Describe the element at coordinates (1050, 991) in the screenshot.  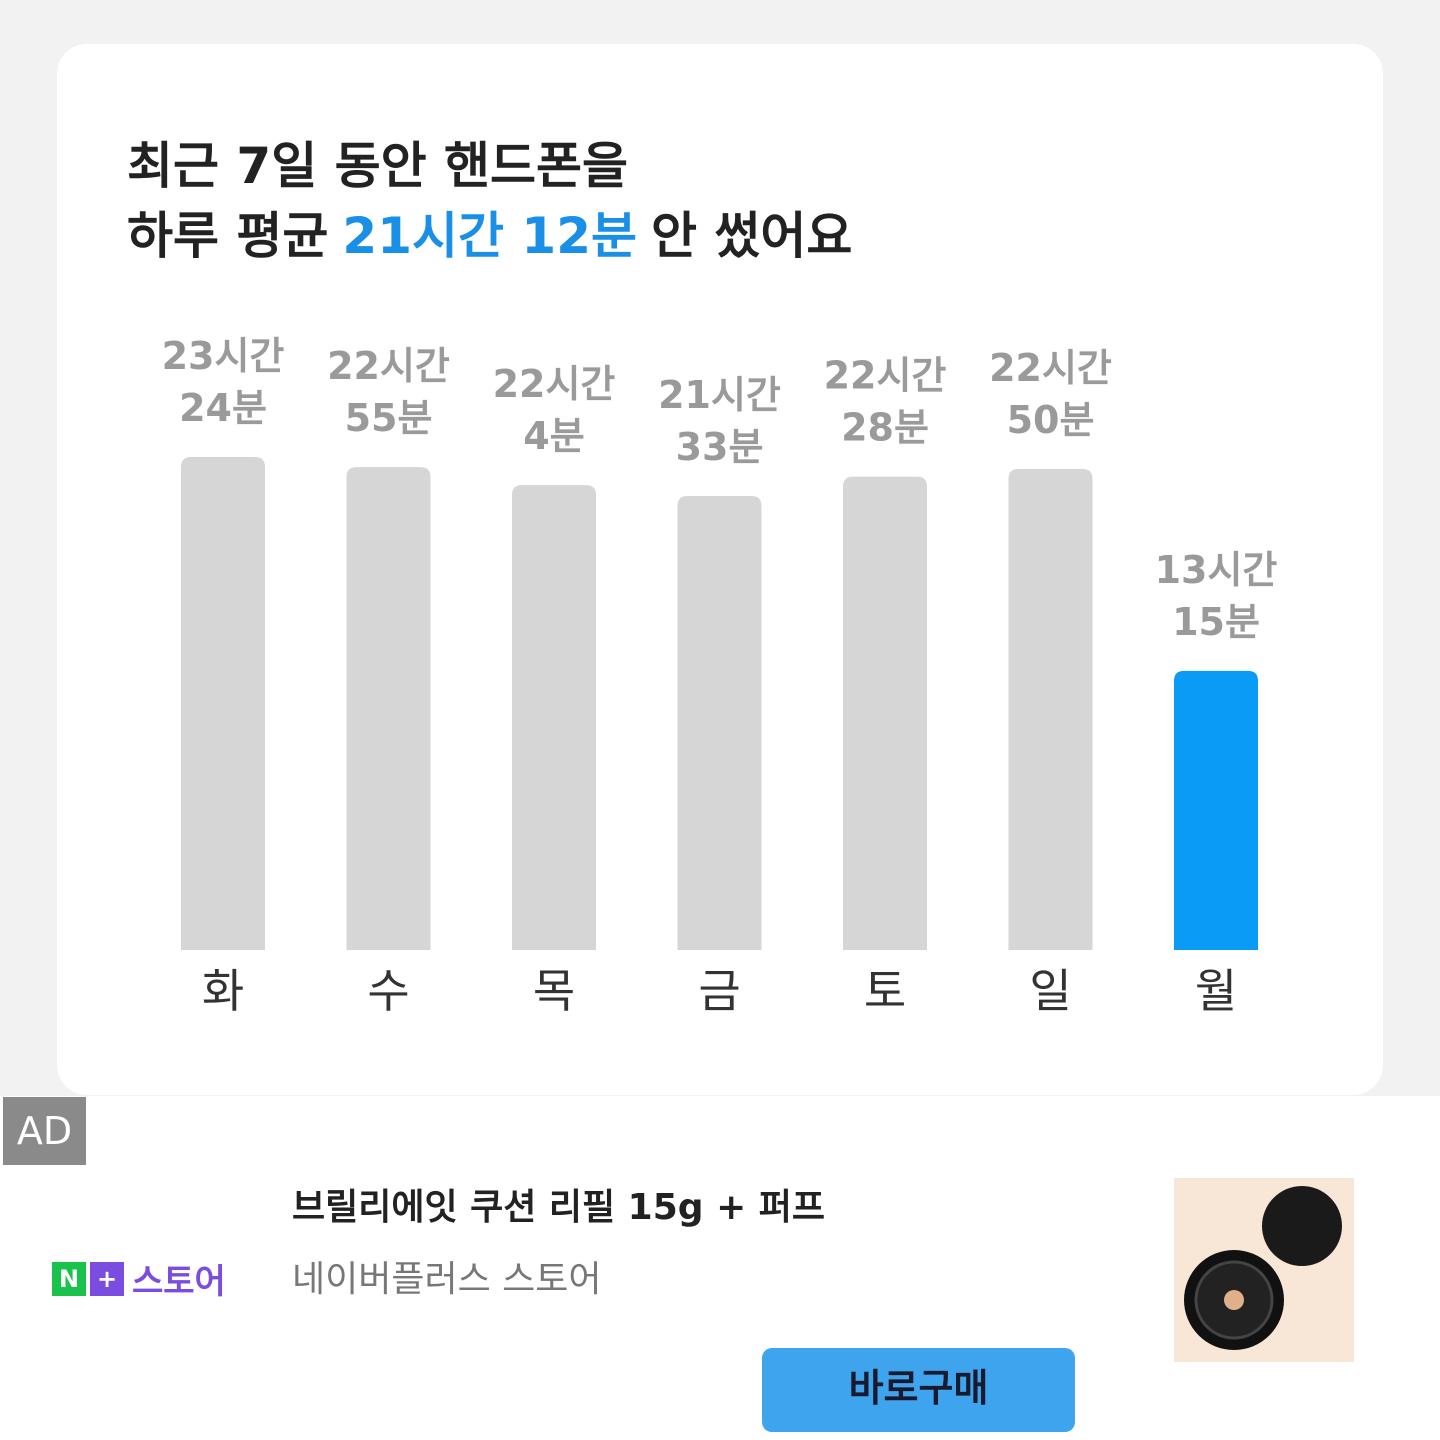
I see `x-tick-label: 일` at that location.